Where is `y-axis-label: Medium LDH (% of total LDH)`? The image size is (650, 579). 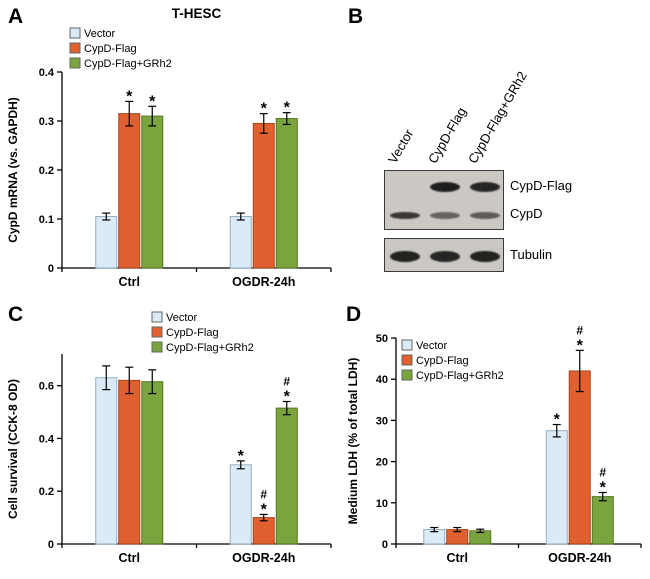
y-axis-label: Medium LDH (% of total LDH) is located at coordinates (353, 441).